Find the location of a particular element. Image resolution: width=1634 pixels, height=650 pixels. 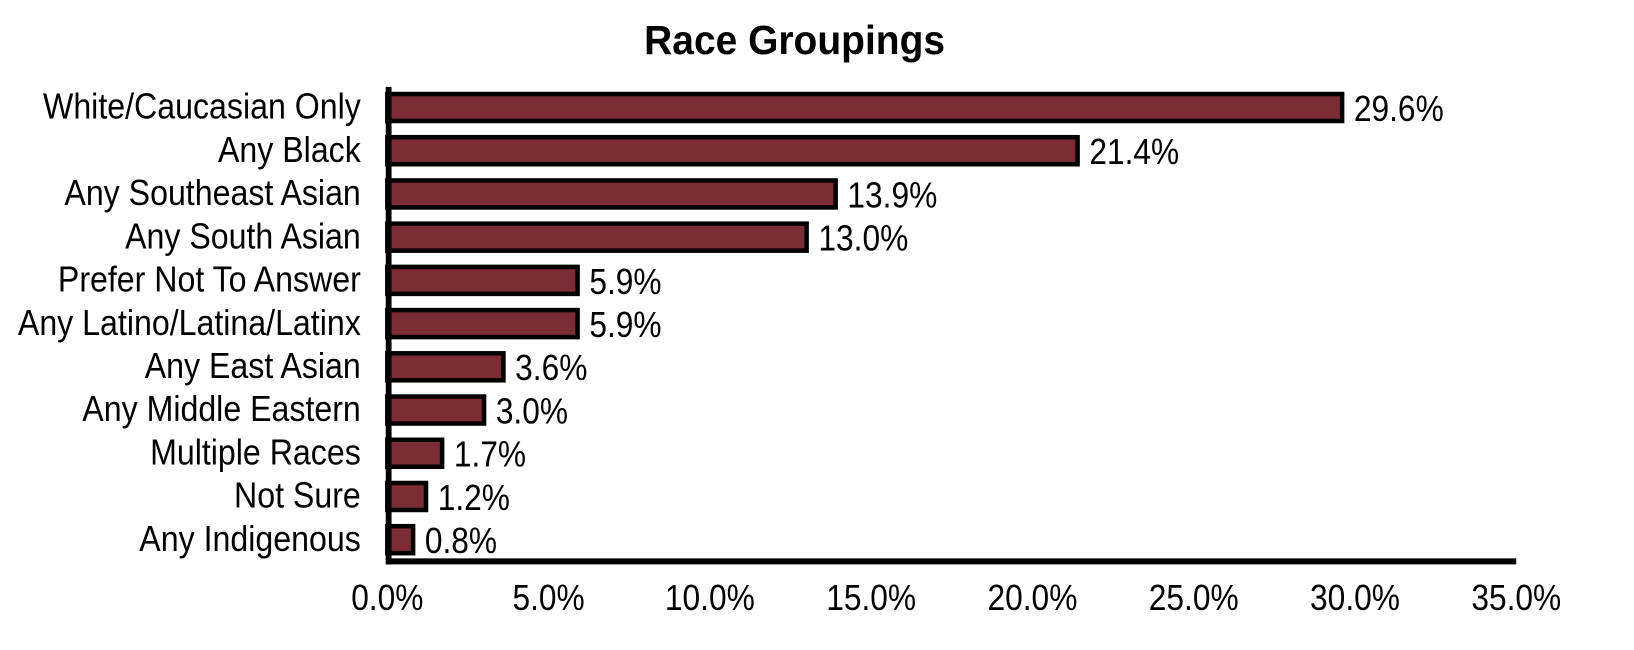

svg-text: Any South Asian is located at coordinates (243, 235).